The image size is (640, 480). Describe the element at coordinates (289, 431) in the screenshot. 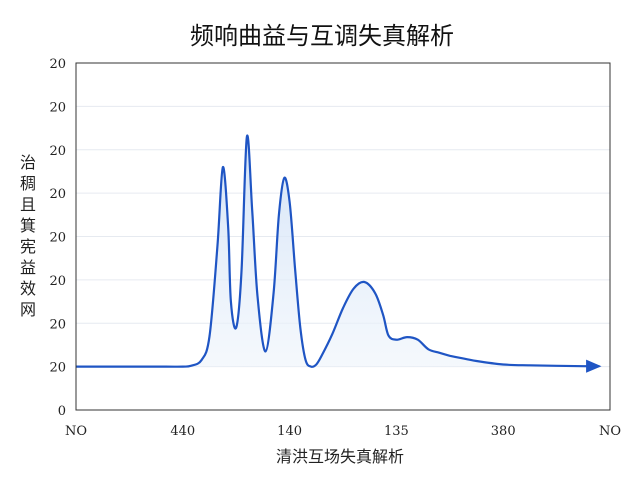

I see `x-tick-label: 140` at that location.